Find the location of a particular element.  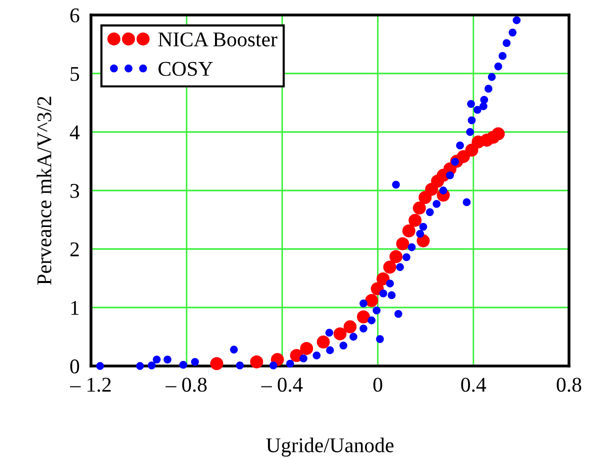

y-axis-title: Perveance mkA/V^3/2 is located at coordinates (44, 190).